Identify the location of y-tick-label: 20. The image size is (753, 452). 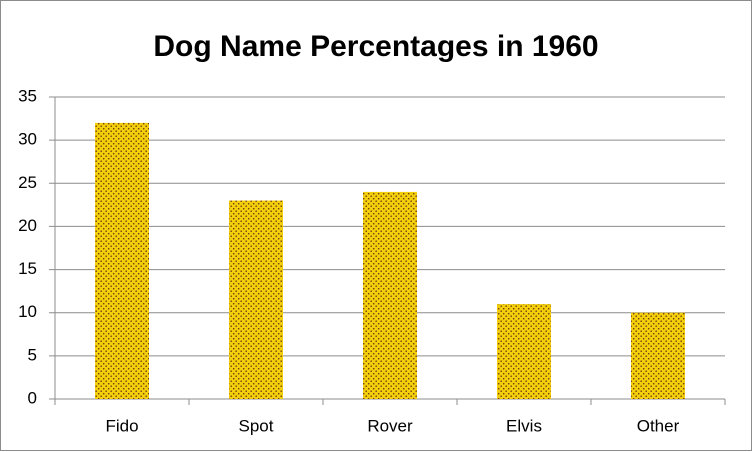
(27, 225).